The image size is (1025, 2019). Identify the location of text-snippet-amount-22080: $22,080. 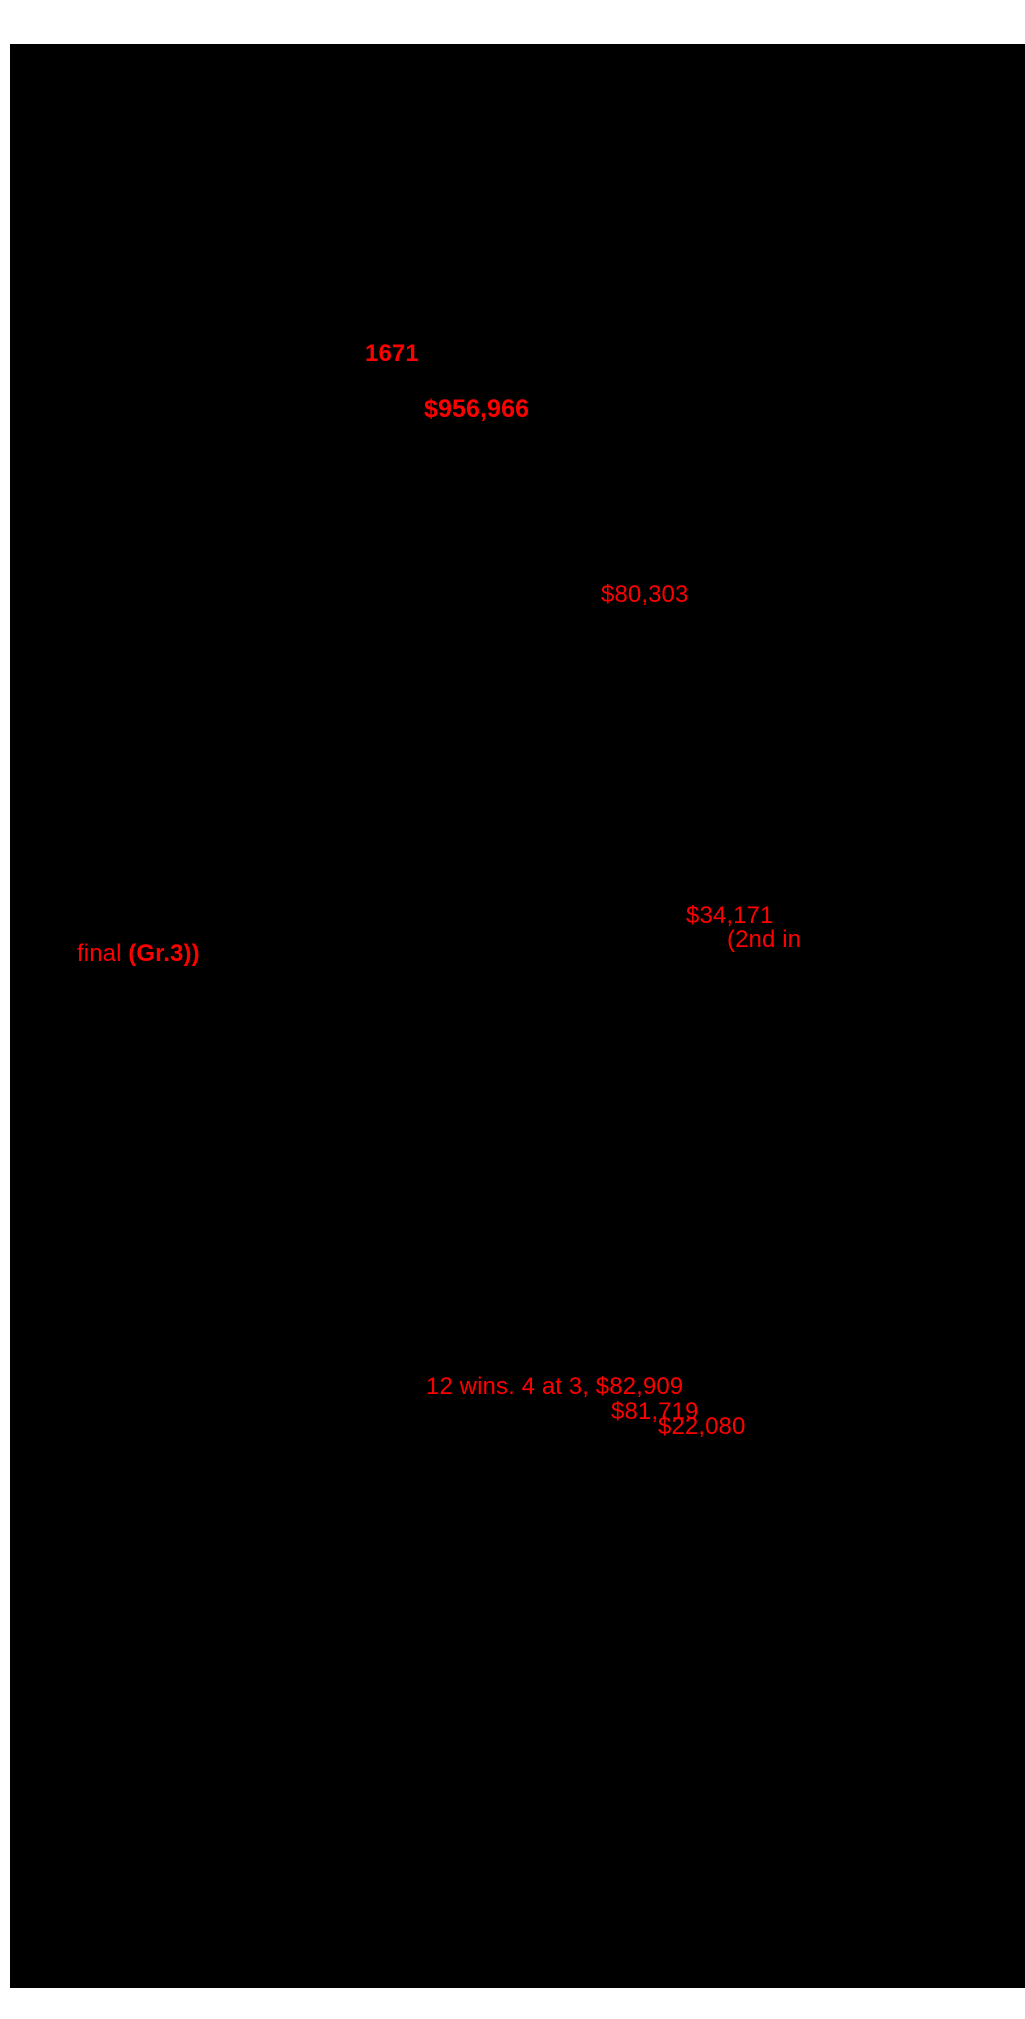
(702, 1426).